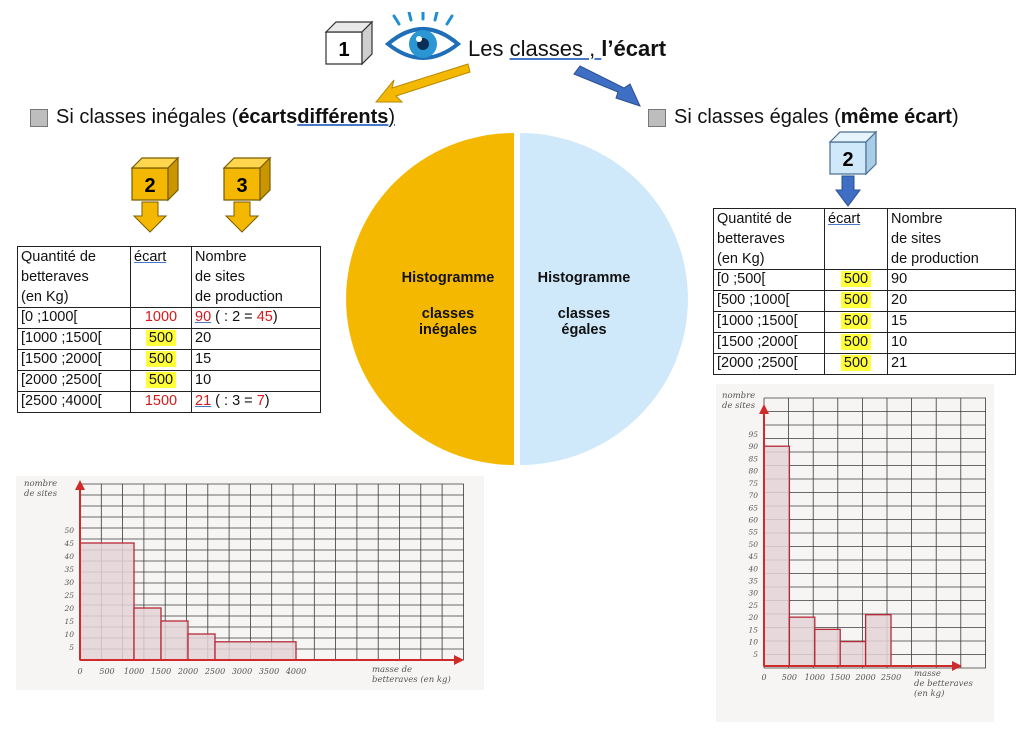 This screenshot has width=1024, height=730. What do you see at coordinates (864, 343) in the screenshot?
I see `table-row: [1500 ;2000[ 500 10` at bounding box center [864, 343].